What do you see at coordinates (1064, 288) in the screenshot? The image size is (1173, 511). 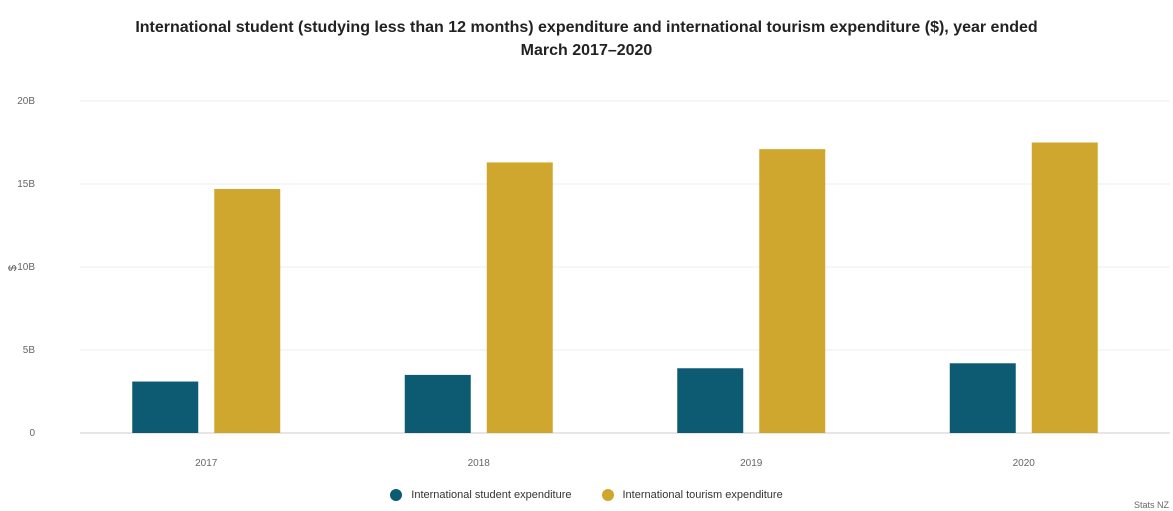 I see `bar-tourism-2020` at bounding box center [1064, 288].